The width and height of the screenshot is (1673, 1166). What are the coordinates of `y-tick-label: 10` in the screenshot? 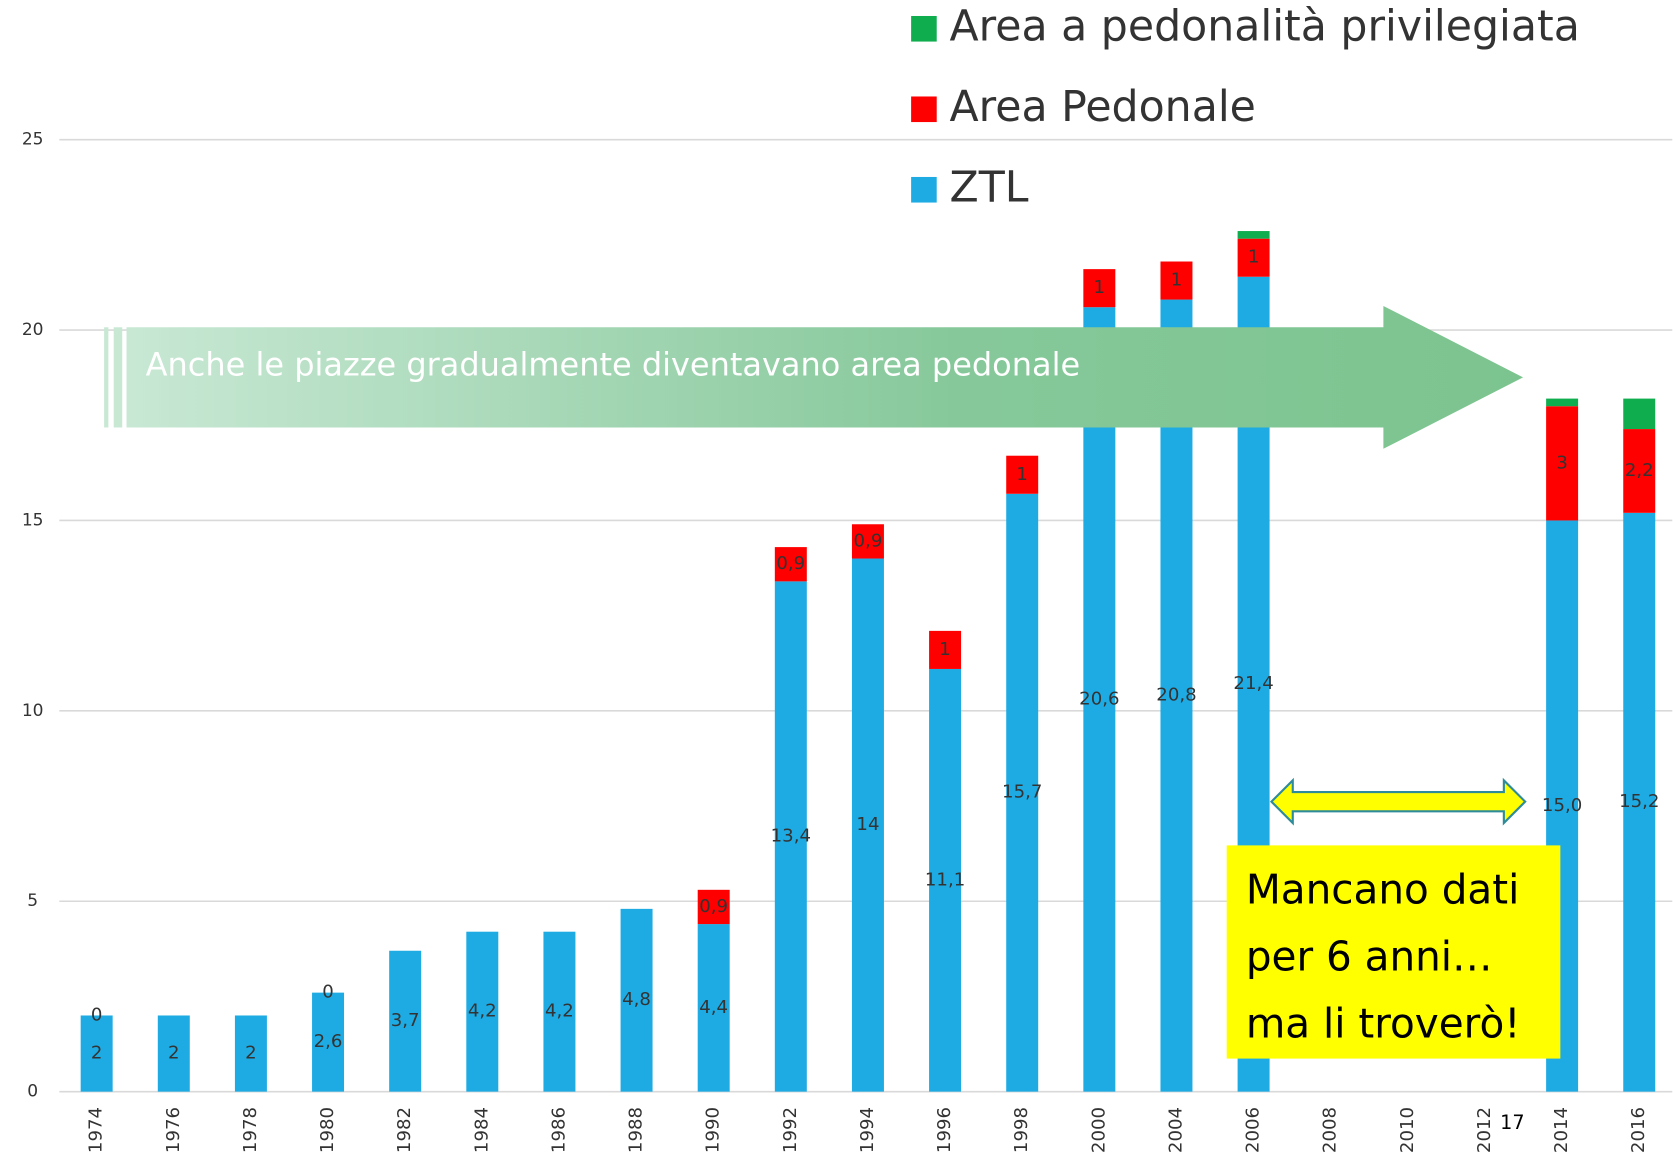 It's located at (33, 711).